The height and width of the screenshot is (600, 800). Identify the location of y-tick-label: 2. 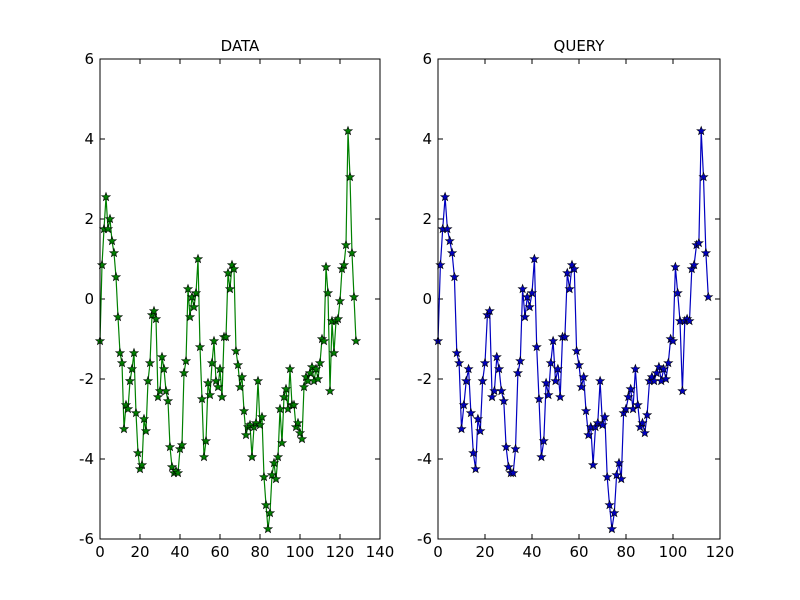
(427, 219).